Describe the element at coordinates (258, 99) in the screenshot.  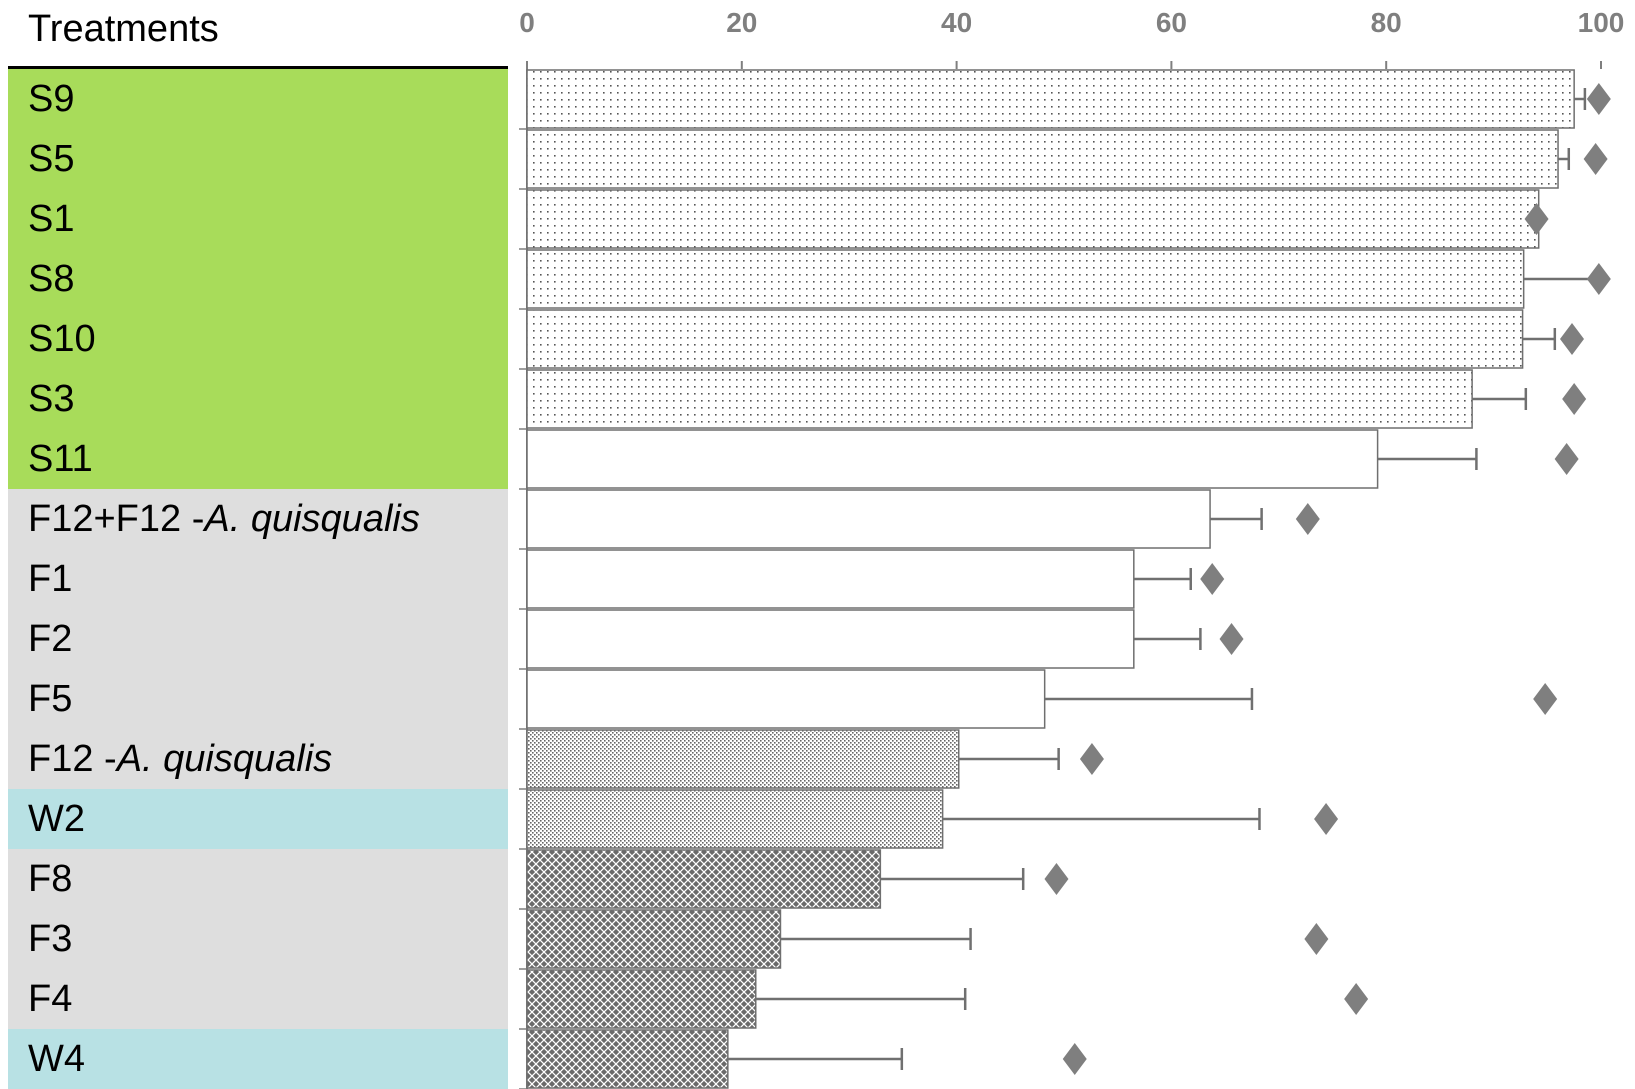
I see `treatment-label: S9` at that location.